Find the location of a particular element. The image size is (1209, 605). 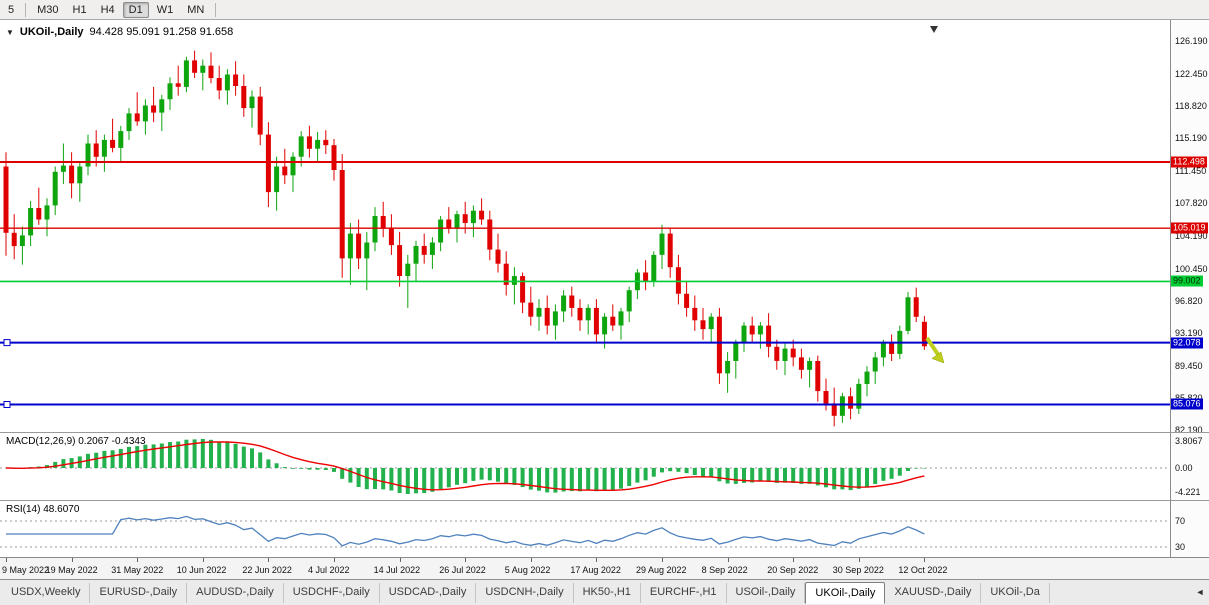

price-axis-tick: 122.450 is located at coordinates (1191, 74).